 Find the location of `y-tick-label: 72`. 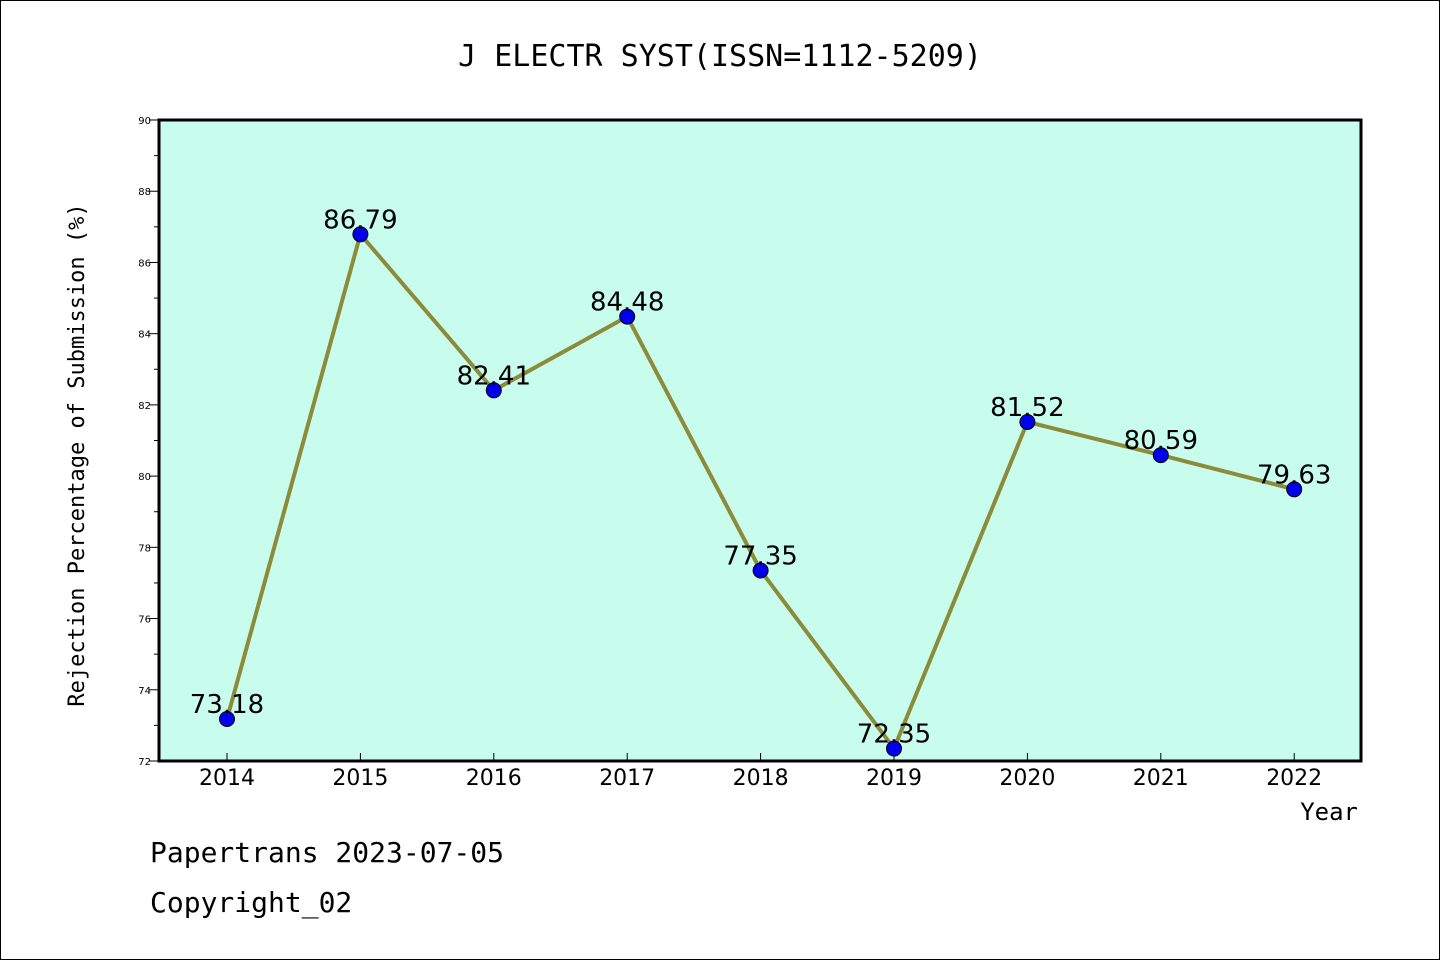

y-tick-label: 72 is located at coordinates (144, 762).